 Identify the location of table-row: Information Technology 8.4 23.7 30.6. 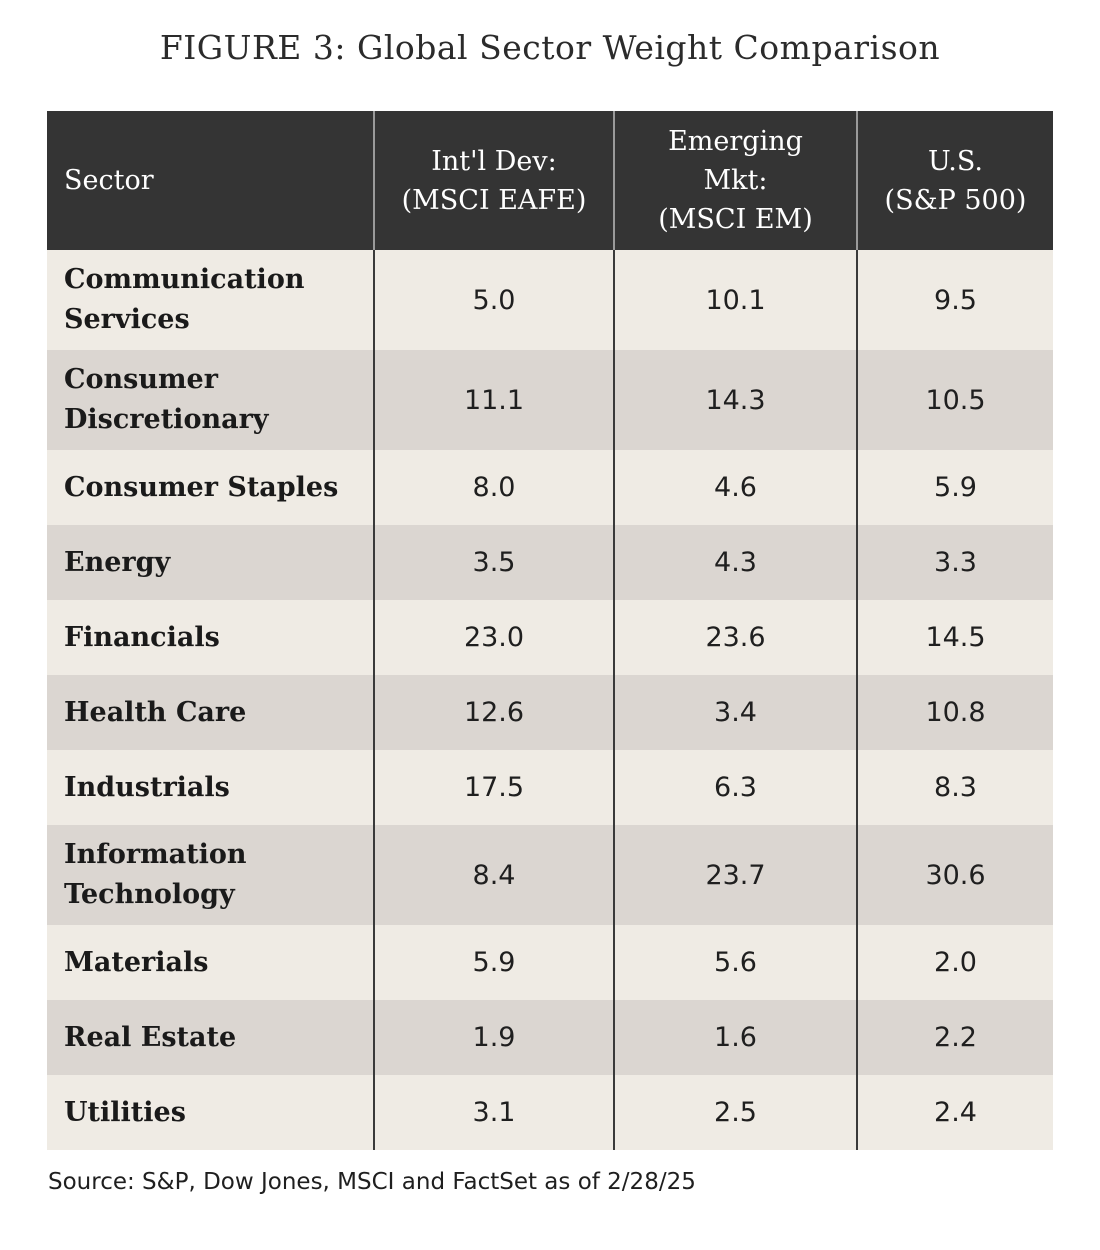
(550, 875).